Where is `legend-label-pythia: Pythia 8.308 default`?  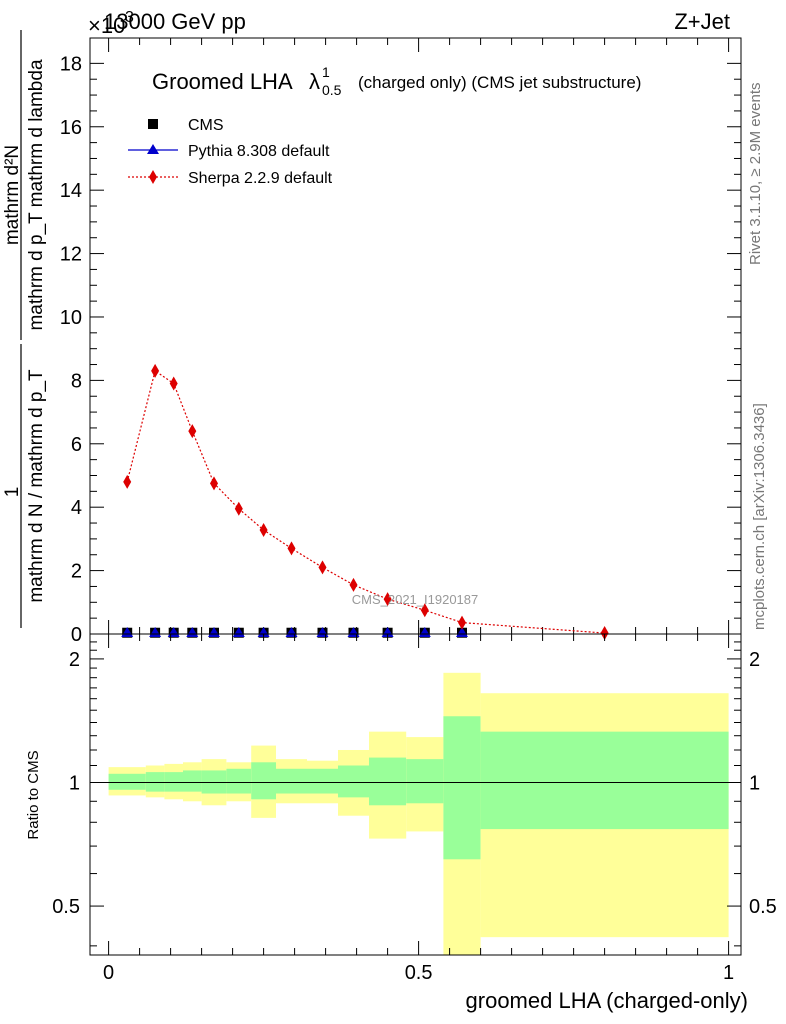
legend-label-pythia: Pythia 8.308 default is located at coordinates (259, 151).